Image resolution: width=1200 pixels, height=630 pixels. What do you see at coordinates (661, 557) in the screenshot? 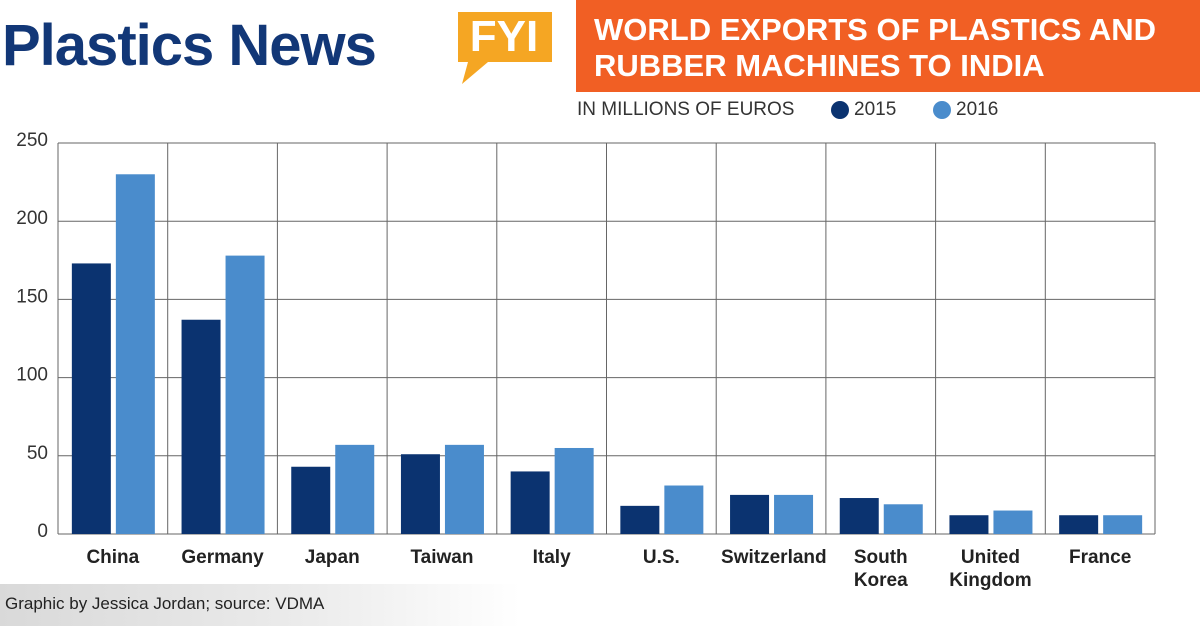
I see `x-tick-label: U.S.` at bounding box center [661, 557].